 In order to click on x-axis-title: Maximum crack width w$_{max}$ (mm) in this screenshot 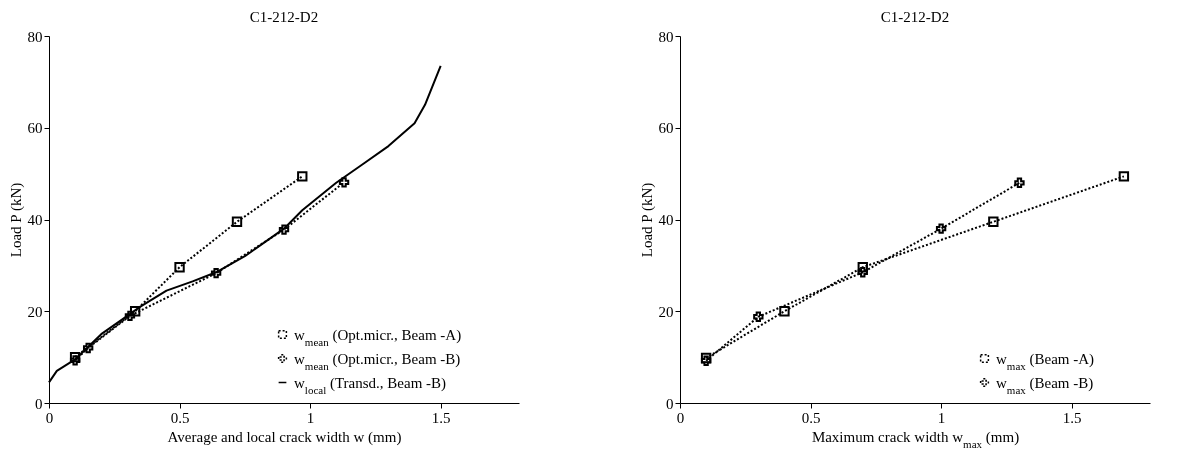, I will do `click(915, 439)`.